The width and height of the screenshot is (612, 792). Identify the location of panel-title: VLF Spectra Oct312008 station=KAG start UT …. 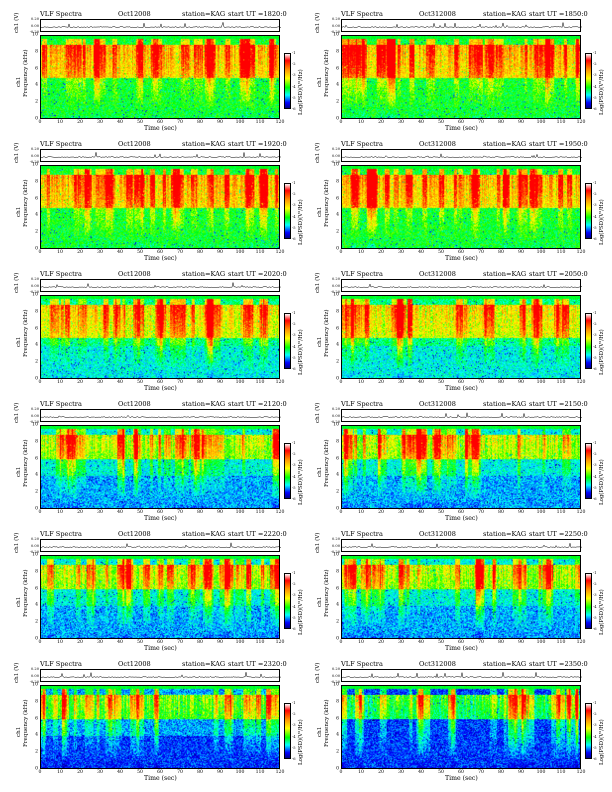
(471, 535).